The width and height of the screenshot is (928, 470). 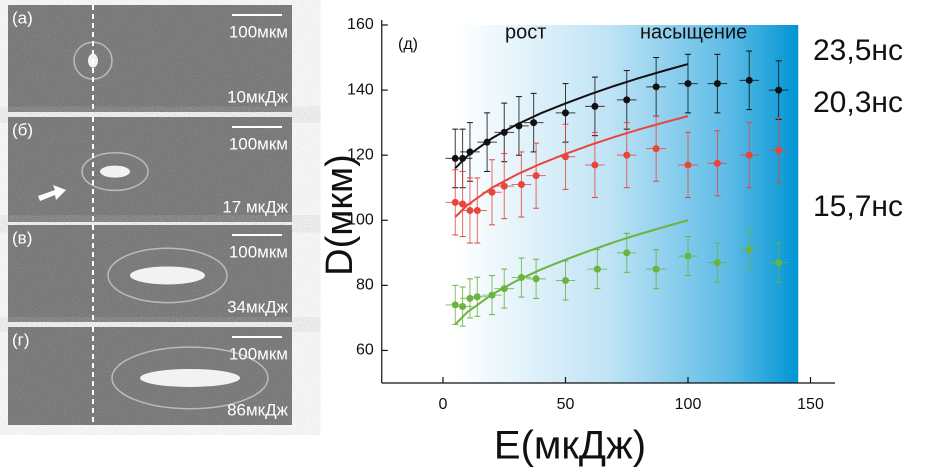 What do you see at coordinates (22, 237) in the screenshot?
I see `panel-label: (в)` at bounding box center [22, 237].